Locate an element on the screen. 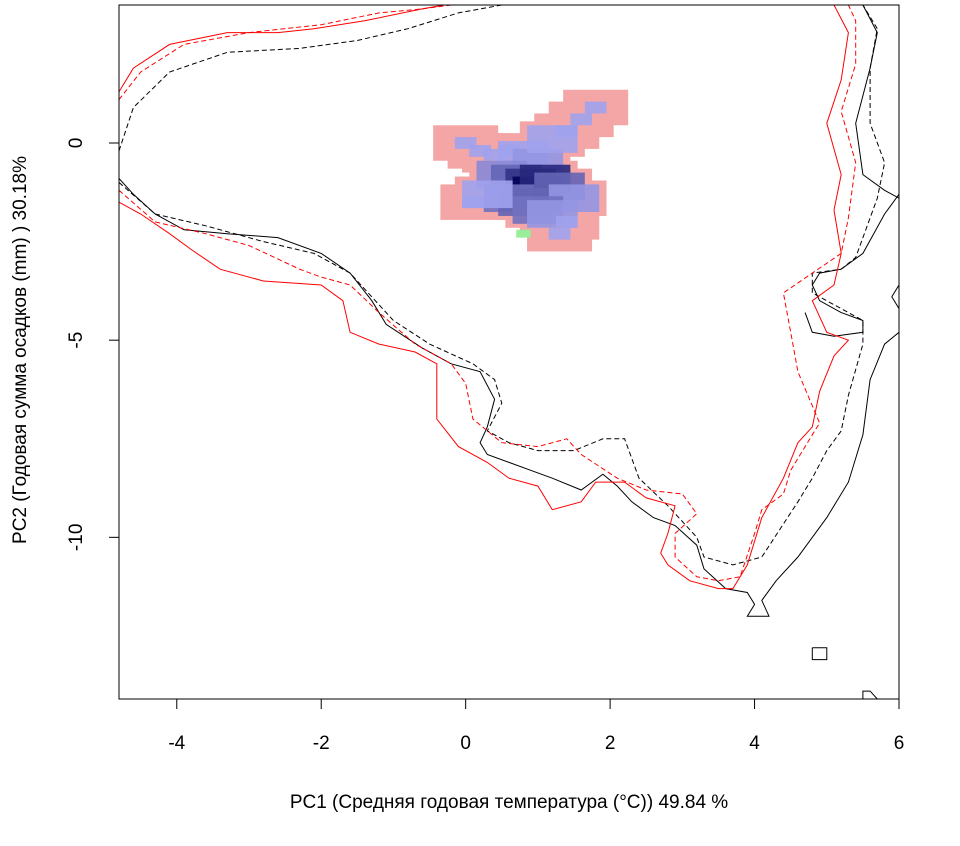  y-axis: 0 -5 -10 is located at coordinates (93, 344).